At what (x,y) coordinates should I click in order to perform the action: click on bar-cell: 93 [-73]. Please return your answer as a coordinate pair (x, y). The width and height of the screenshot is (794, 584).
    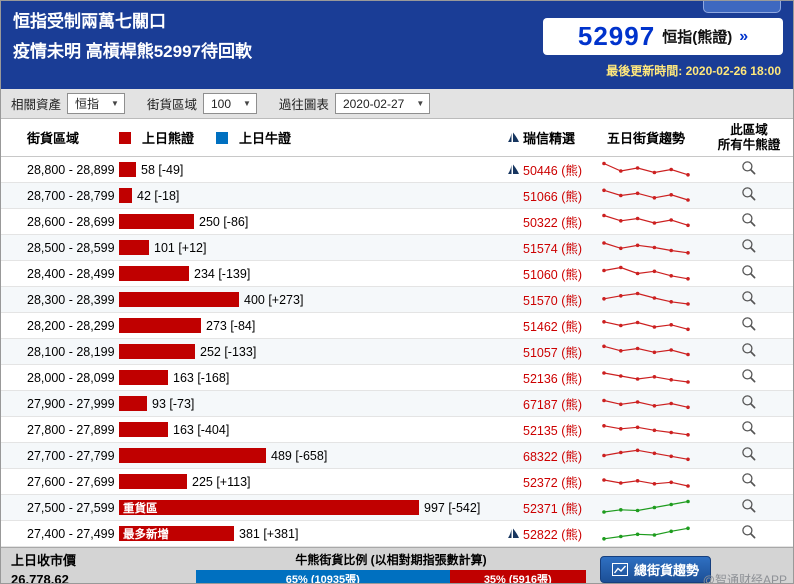
    Looking at the image, I should click on (313, 403).